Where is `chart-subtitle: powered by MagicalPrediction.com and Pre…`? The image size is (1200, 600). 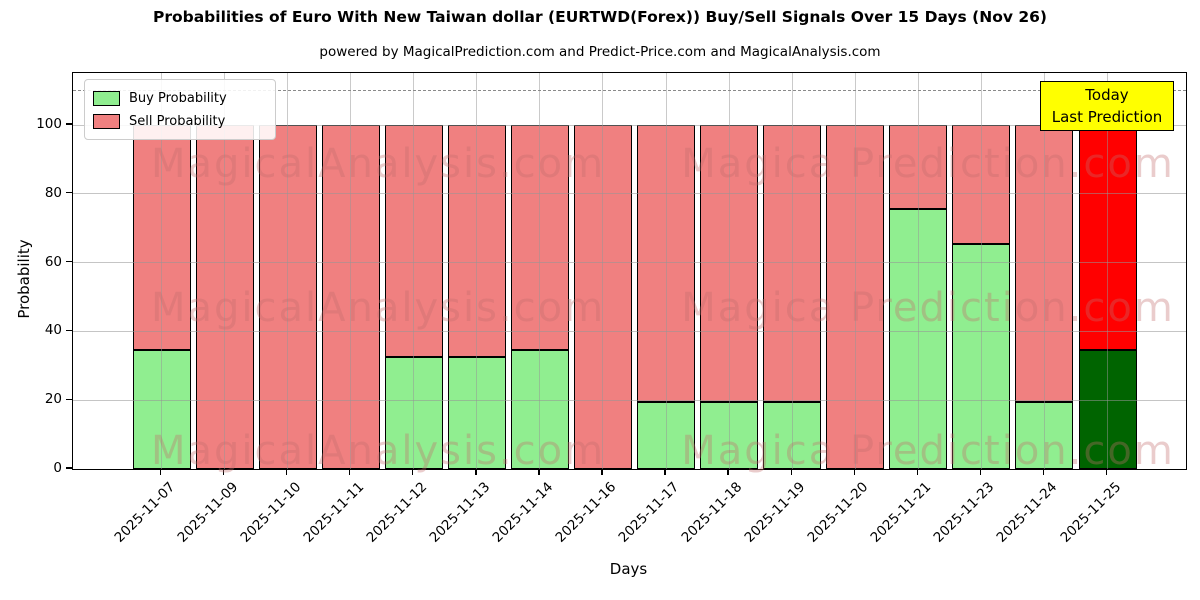
chart-subtitle: powered by MagicalPrediction.com and Pre… is located at coordinates (600, 52).